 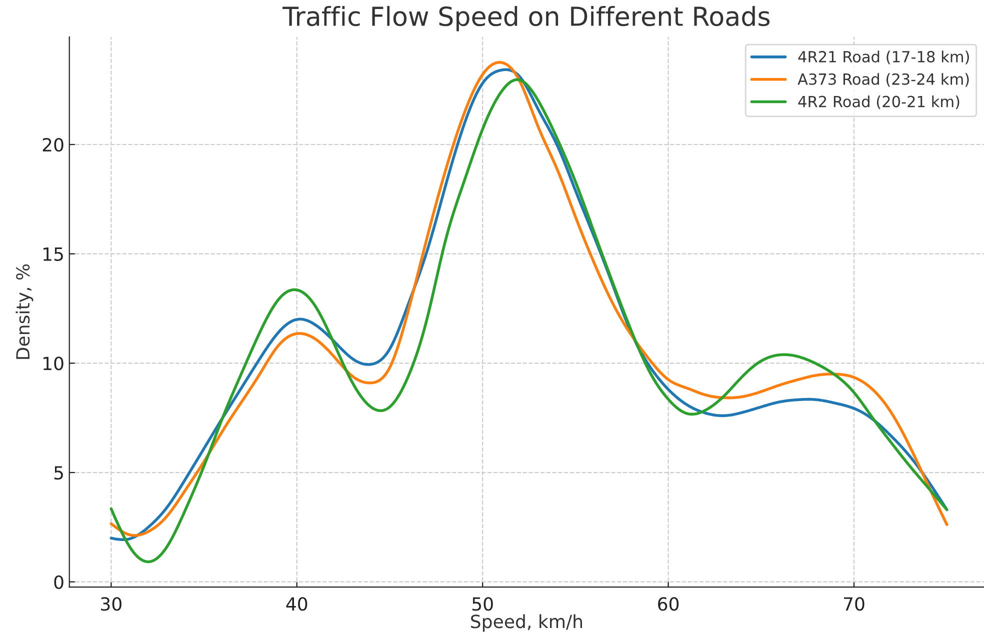 I want to click on x-tick-label: 60, so click(x=668, y=604).